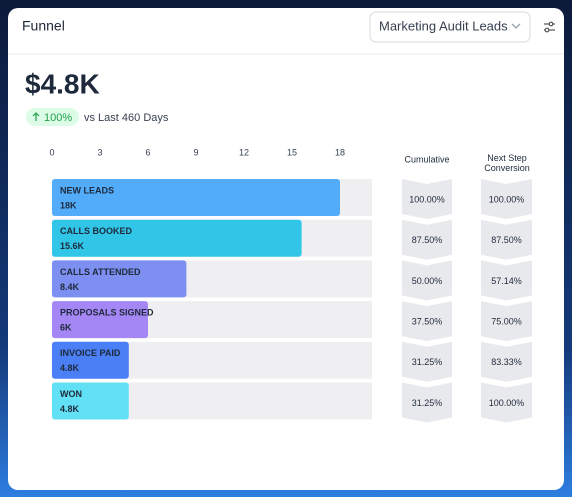 The width and height of the screenshot is (572, 497). Describe the element at coordinates (195, 152) in the screenshot. I see `x-tick-label: 9` at that location.